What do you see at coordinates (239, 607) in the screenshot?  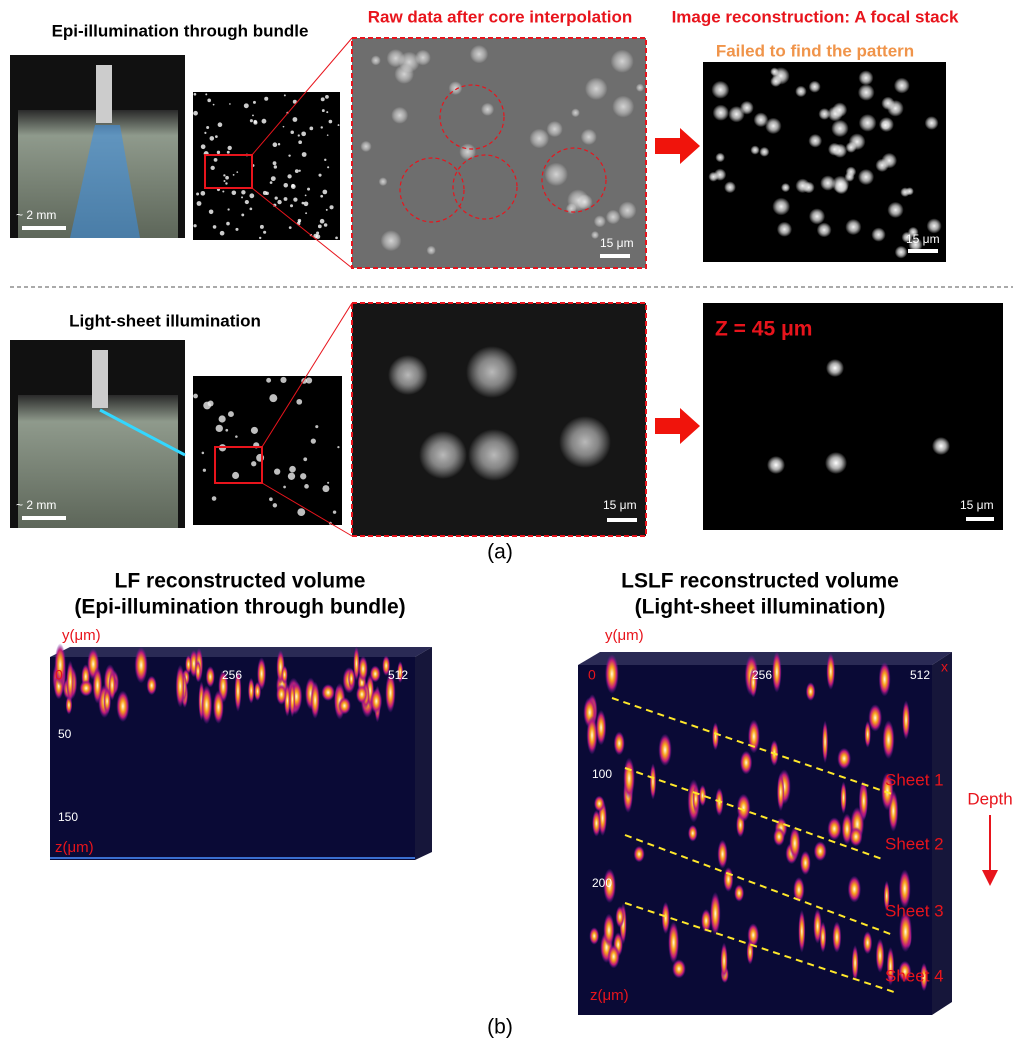 I see `volume-subtitle: (Epi-illumination through bundle)` at bounding box center [239, 607].